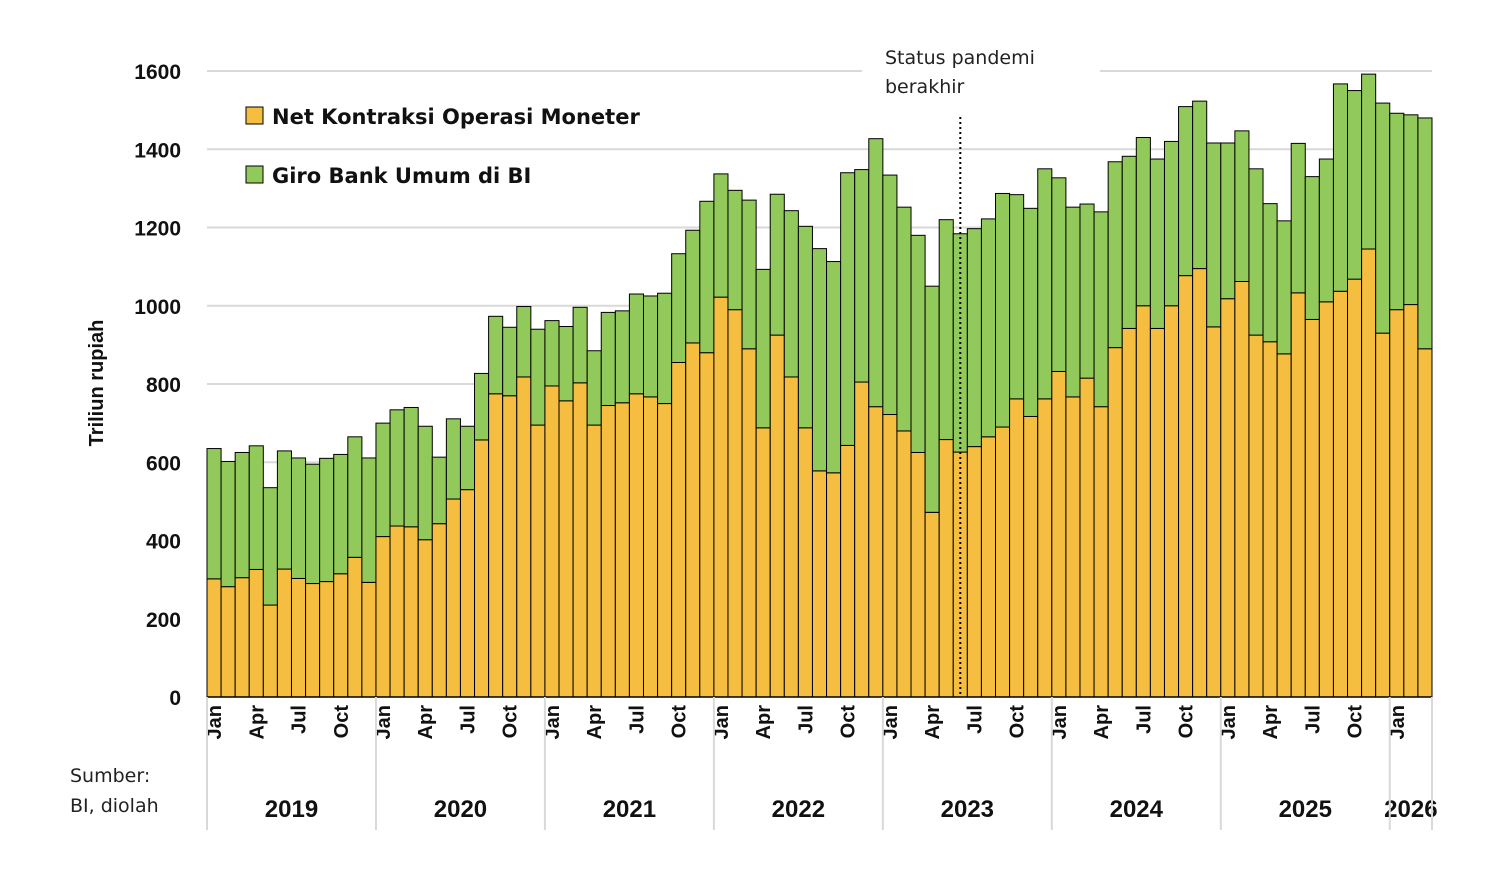 The image size is (1504, 892). What do you see at coordinates (981, 83) in the screenshot?
I see `annotation-background` at bounding box center [981, 83].